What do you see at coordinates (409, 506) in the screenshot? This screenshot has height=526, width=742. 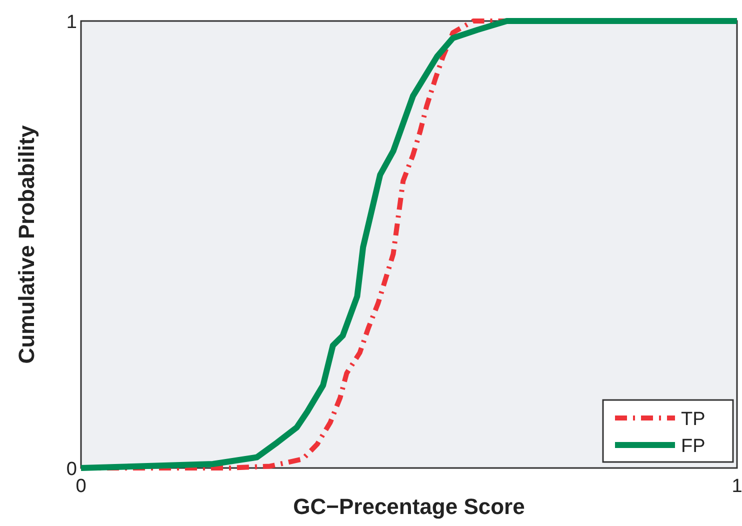 I see `x-axis-title: GC−Precentage Score` at bounding box center [409, 506].